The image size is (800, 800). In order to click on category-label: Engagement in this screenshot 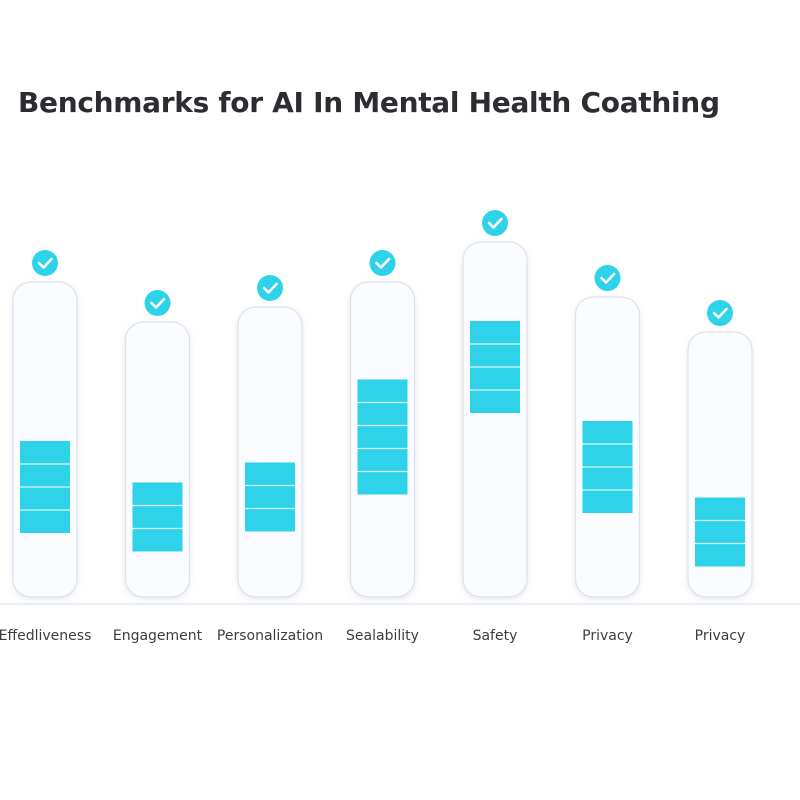, I will do `click(158, 636)`.